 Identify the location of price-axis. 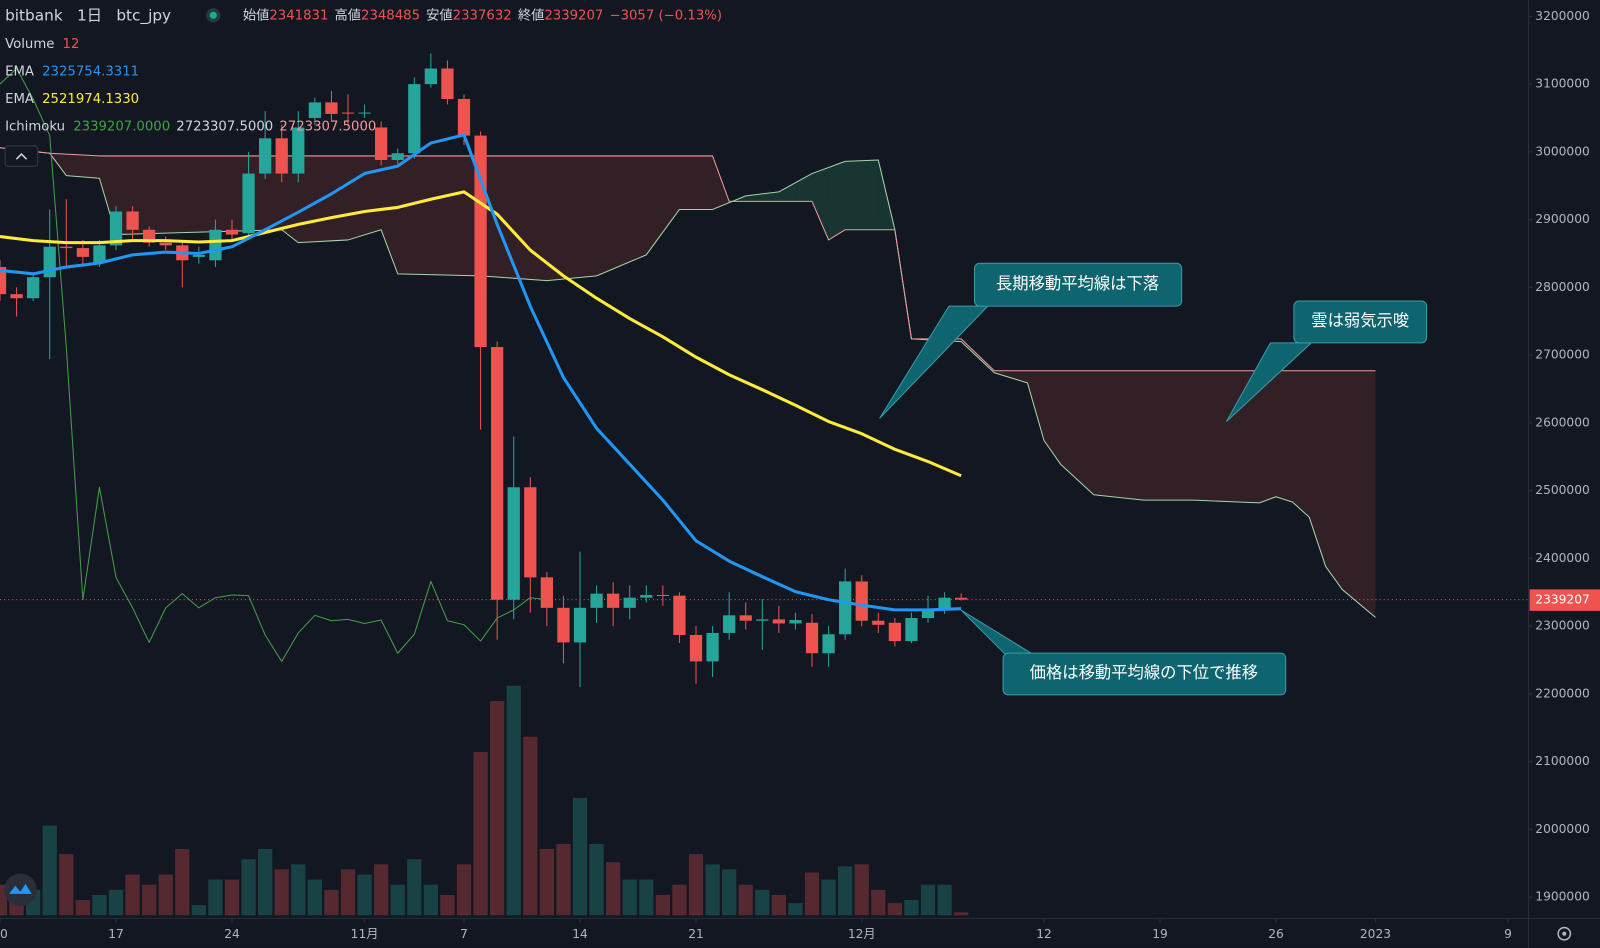
(1564, 474).